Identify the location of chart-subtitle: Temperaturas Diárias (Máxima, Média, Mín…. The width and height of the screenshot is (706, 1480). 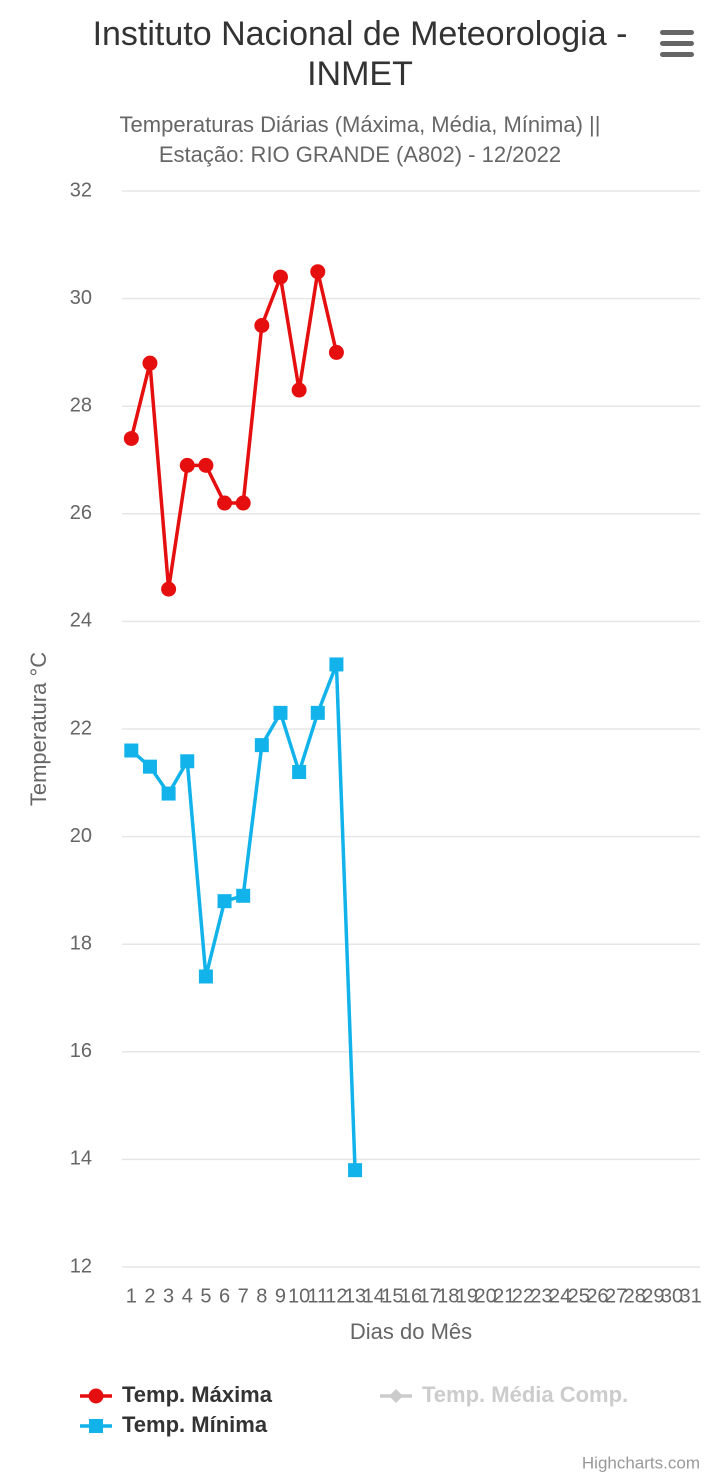
(360, 139).